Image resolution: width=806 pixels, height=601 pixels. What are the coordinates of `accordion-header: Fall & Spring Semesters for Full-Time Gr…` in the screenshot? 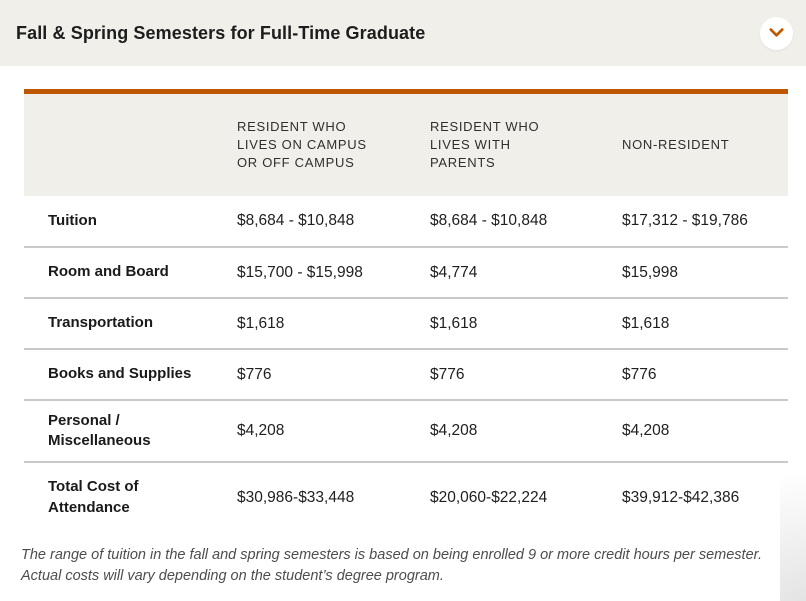 It's located at (403, 33).